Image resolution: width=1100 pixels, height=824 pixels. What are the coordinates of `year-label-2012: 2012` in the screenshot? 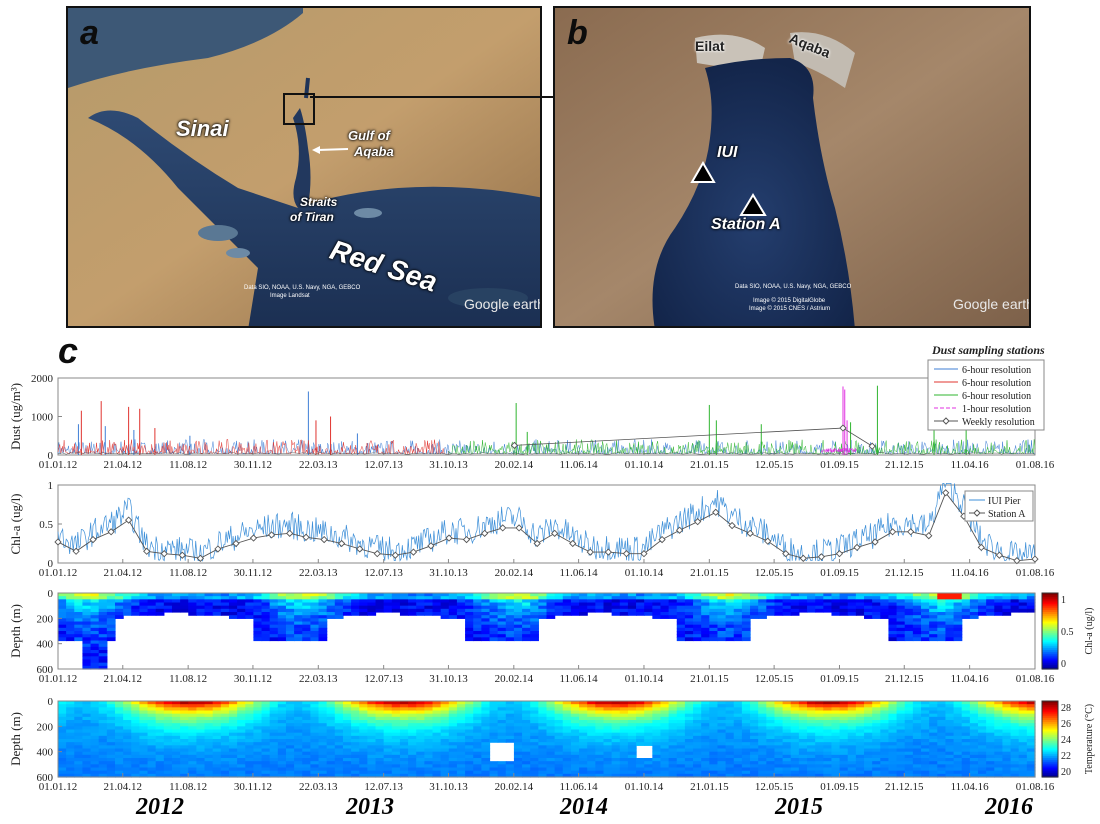 It's located at (160, 807).